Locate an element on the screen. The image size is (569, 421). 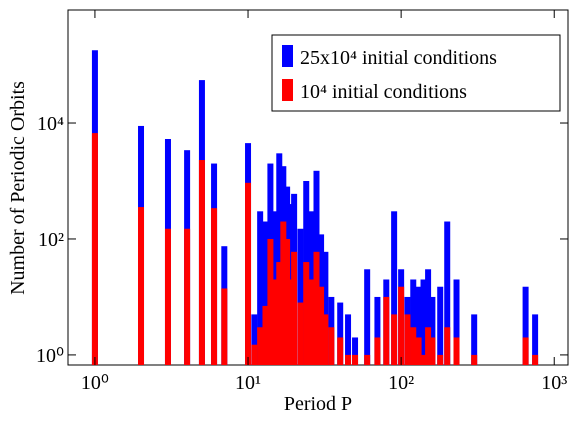
x-tick-label: 10² is located at coordinates (401, 383).